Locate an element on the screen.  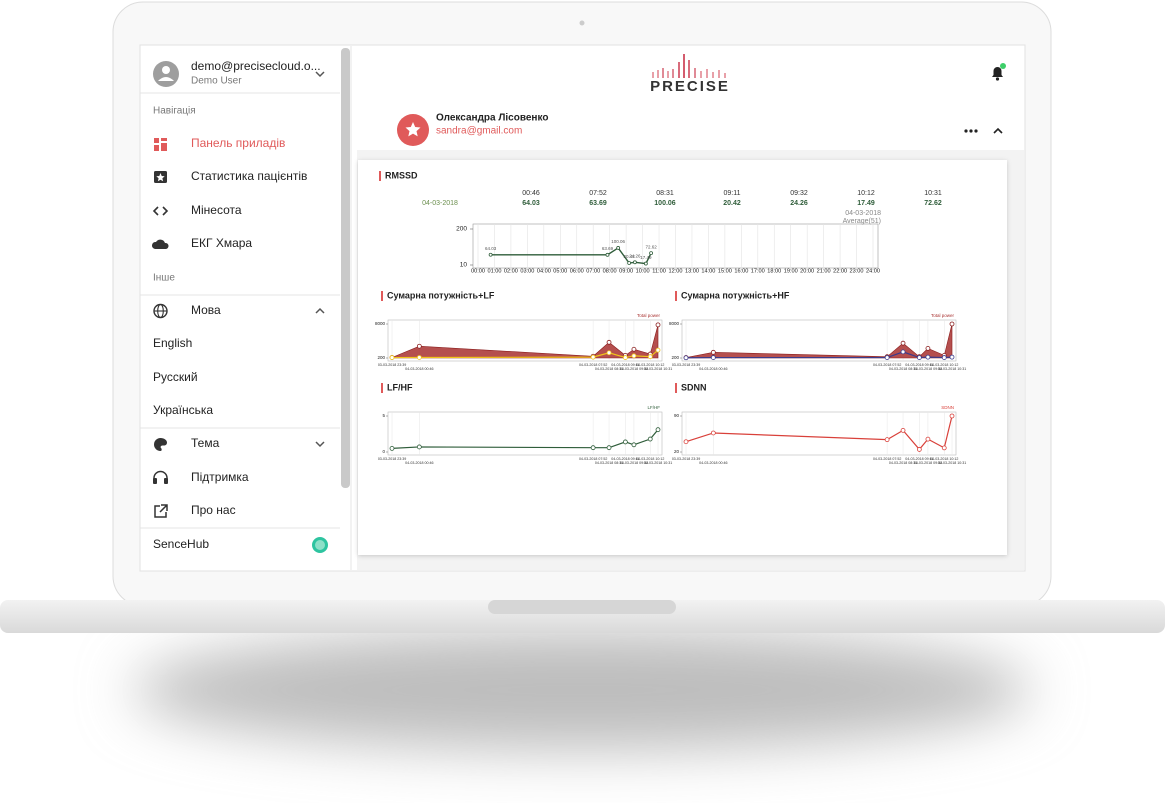
notifications is located at coordinates (999, 72).